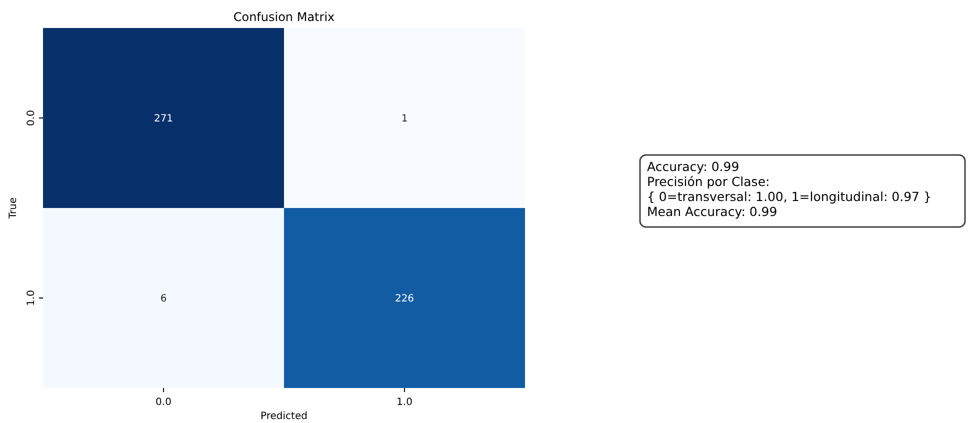 The width and height of the screenshot is (973, 423). Describe the element at coordinates (284, 17) in the screenshot. I see `chart-title: Confusion Matrix` at that location.